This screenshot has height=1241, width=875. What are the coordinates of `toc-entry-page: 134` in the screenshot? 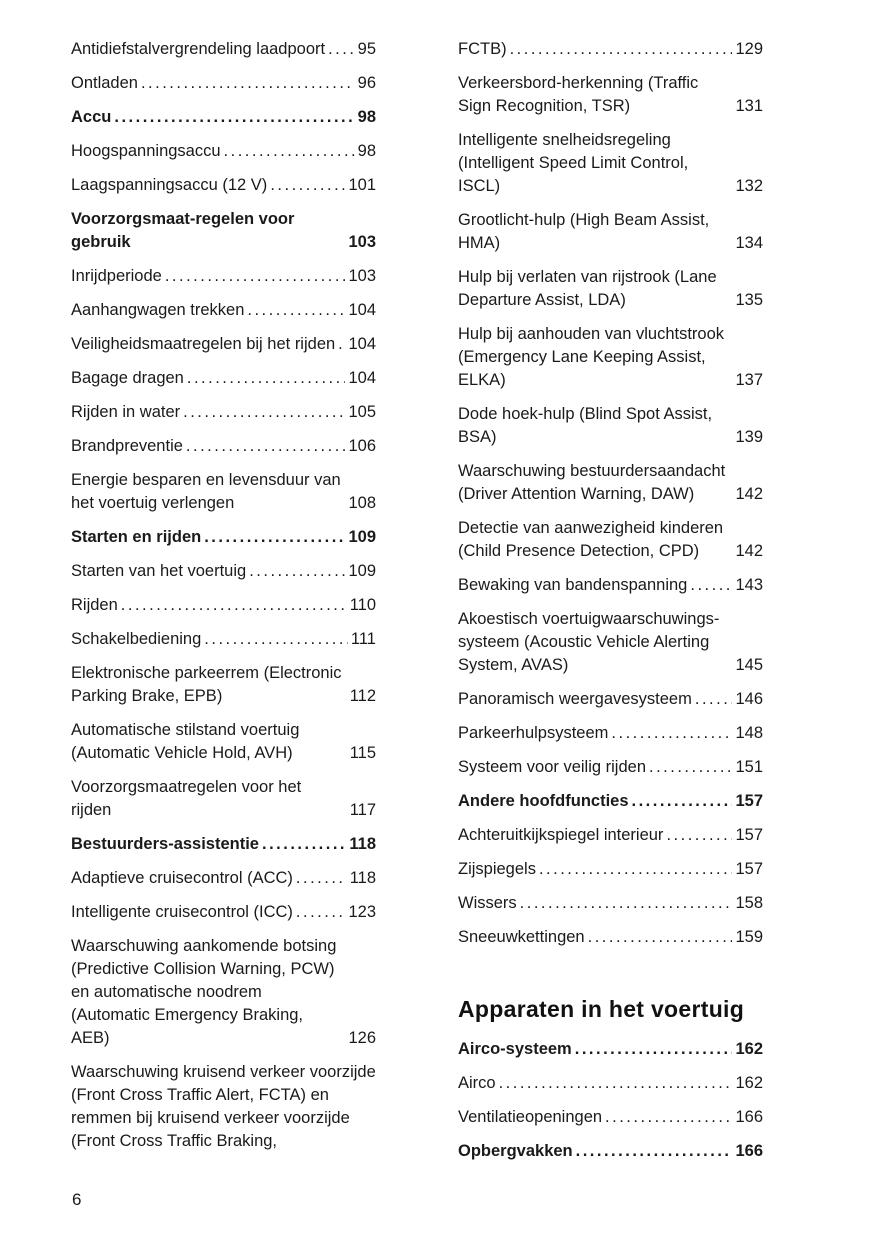 It's located at (749, 243).